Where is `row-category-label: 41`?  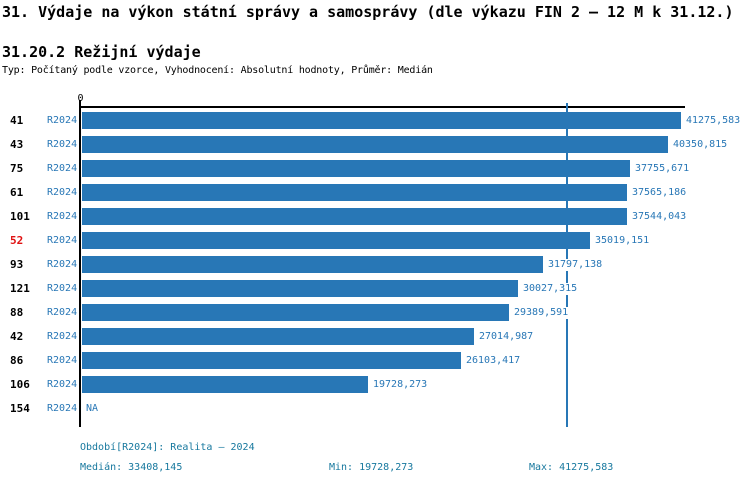 row-category-label: 41 is located at coordinates (17, 120).